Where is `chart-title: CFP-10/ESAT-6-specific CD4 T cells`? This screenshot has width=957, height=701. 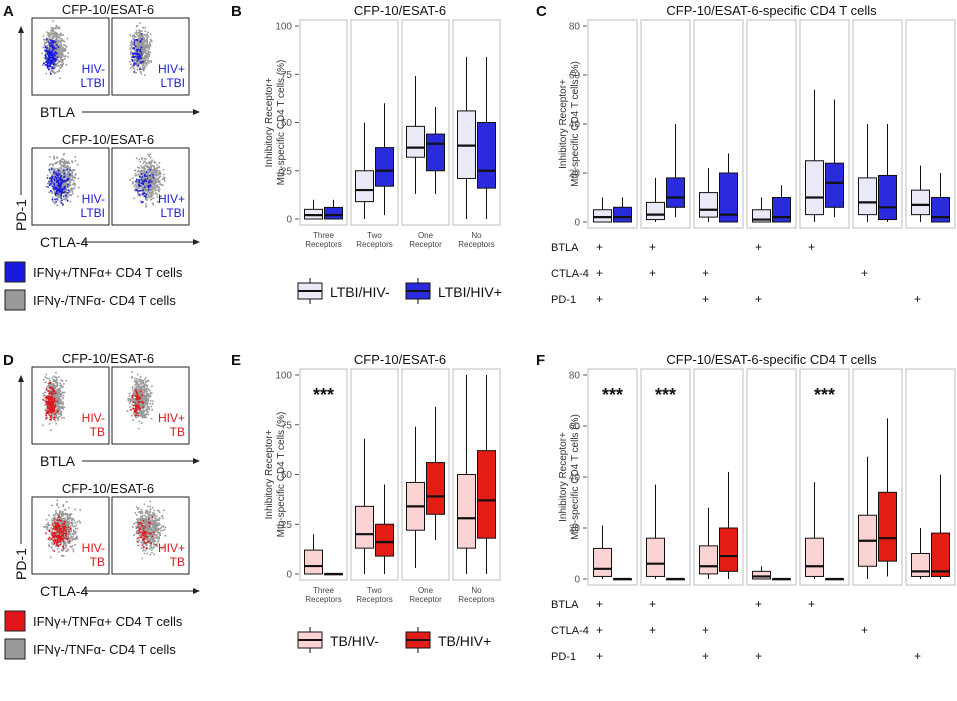
chart-title: CFP-10/ESAT-6-specific CD4 T cells is located at coordinates (771, 359).